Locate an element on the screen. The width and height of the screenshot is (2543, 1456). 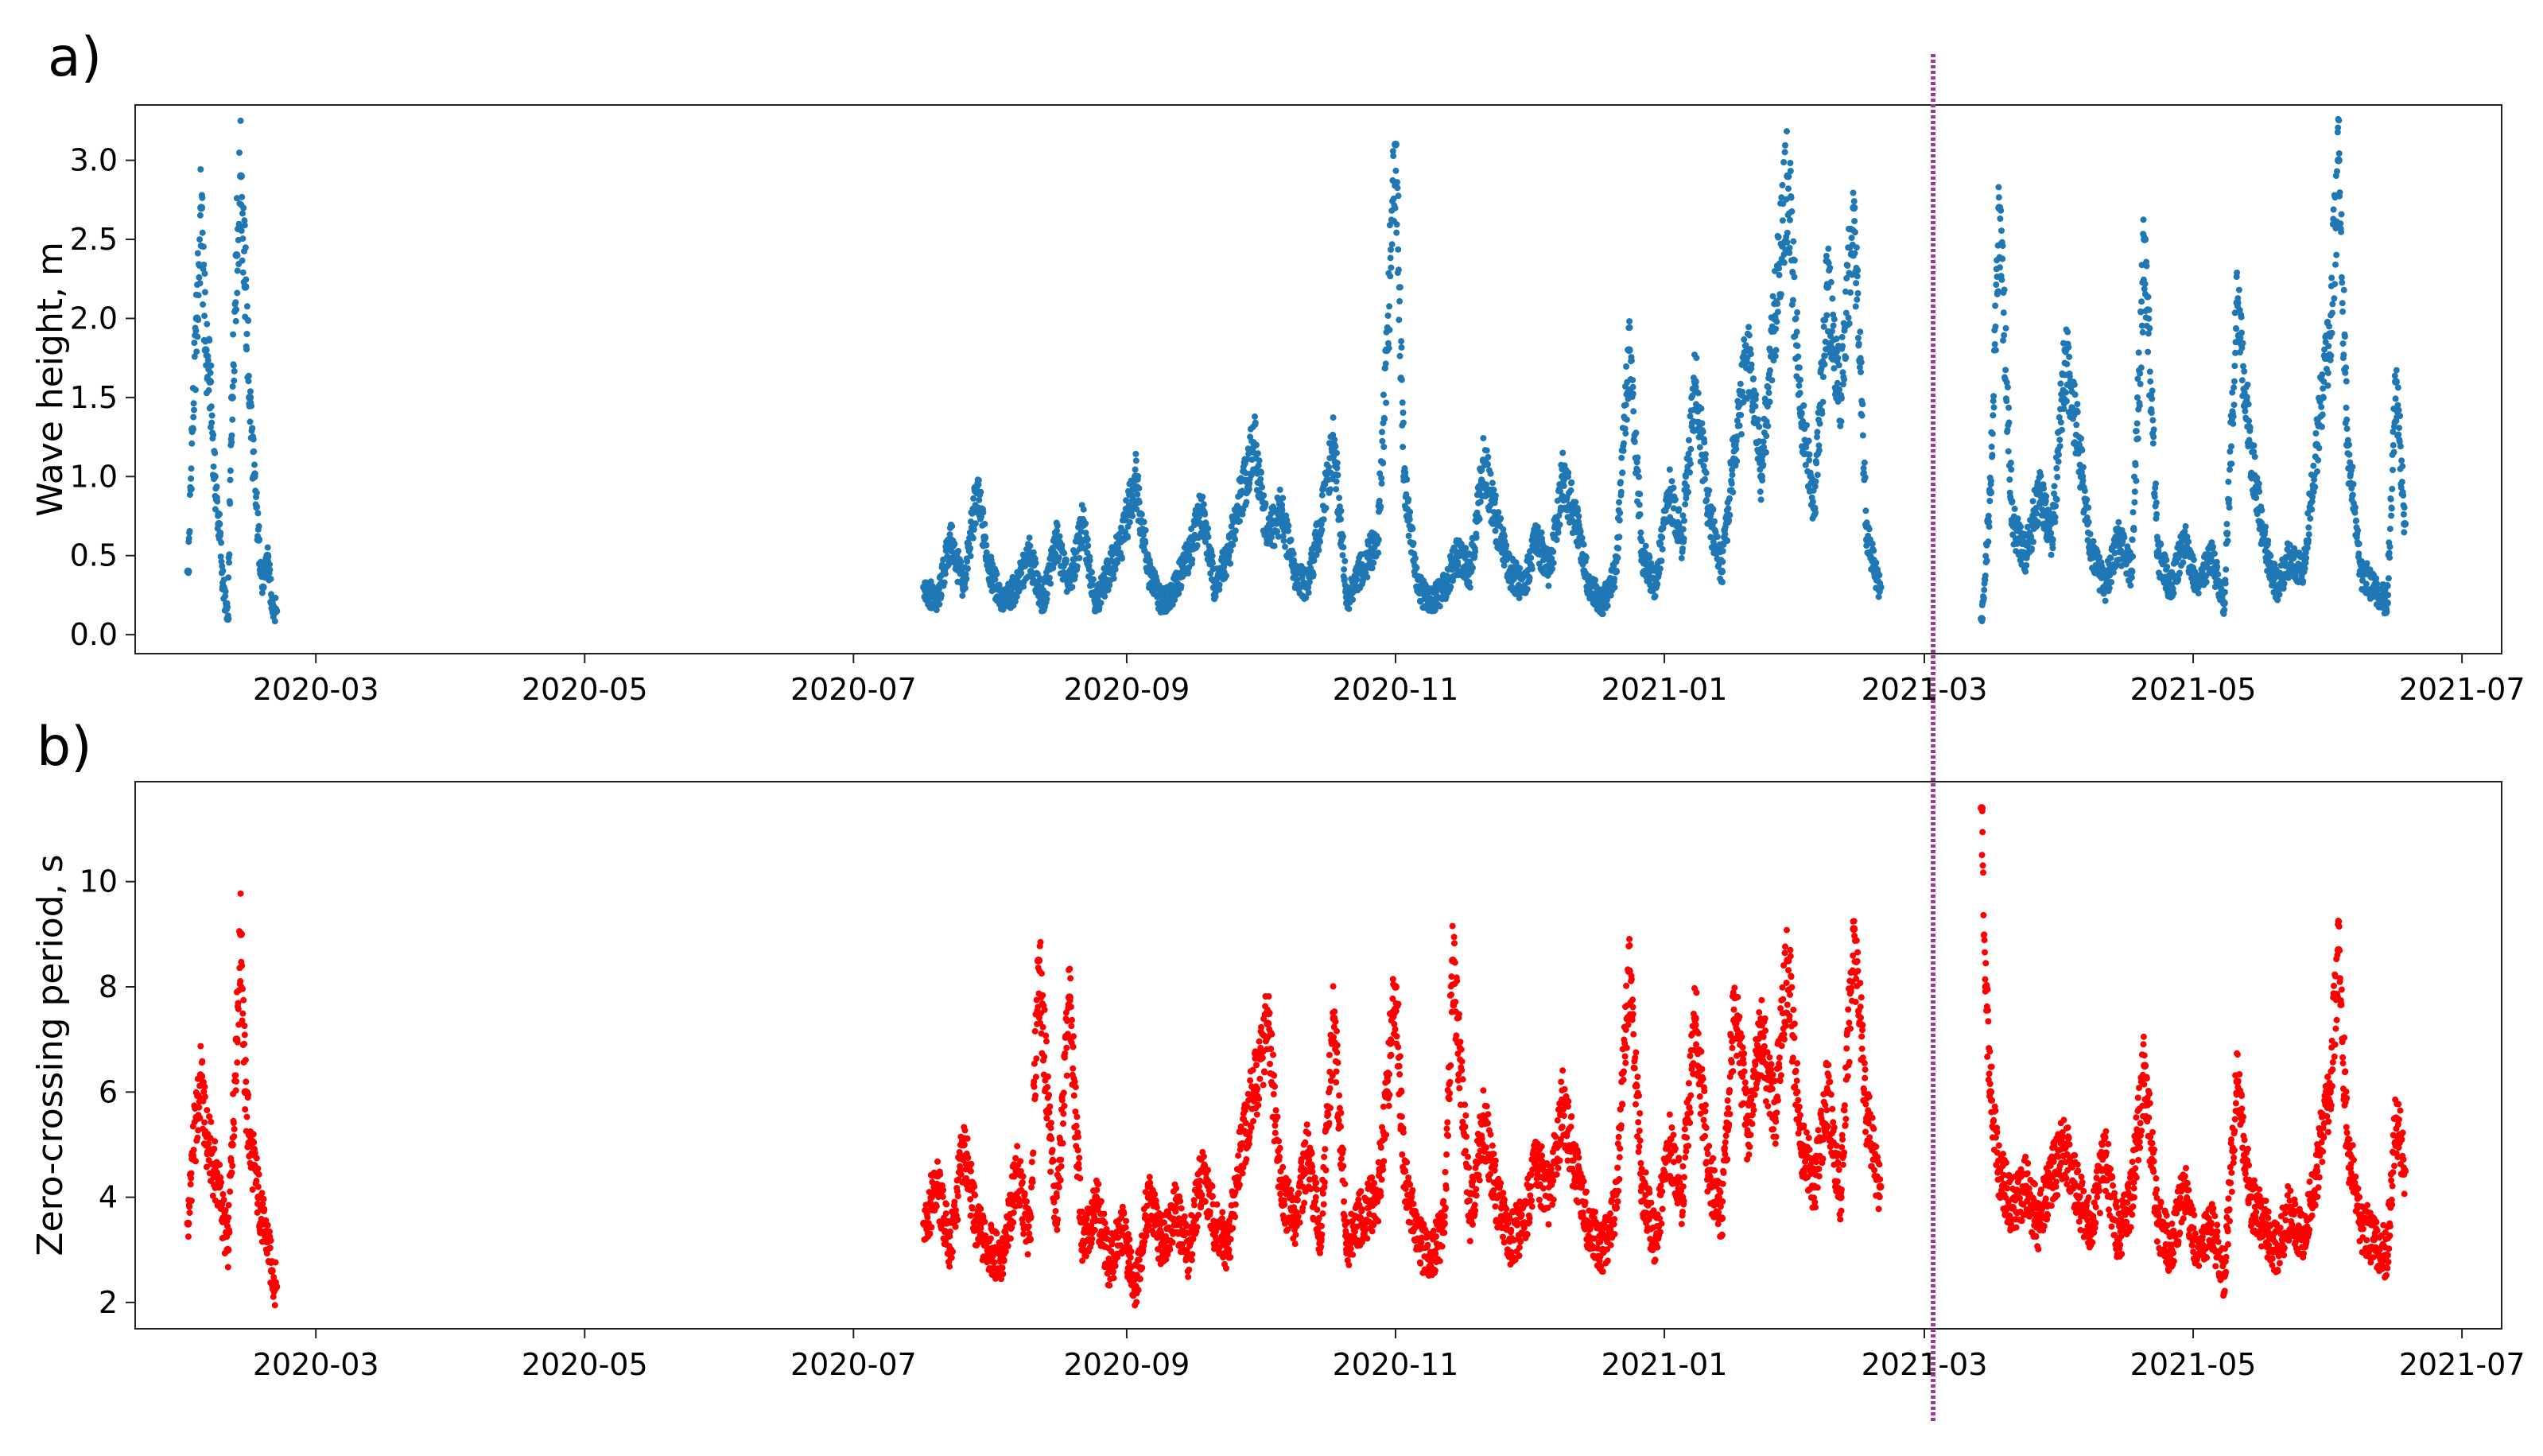
y-tick-label: 0.0 is located at coordinates (94, 634).